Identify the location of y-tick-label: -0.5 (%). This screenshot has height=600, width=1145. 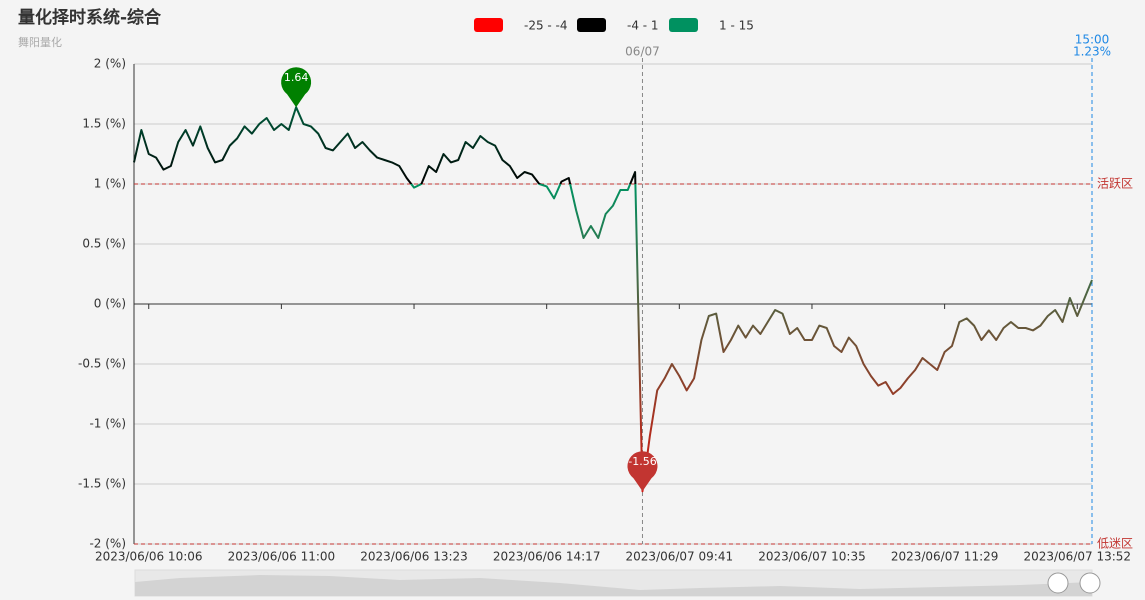
(102, 364).